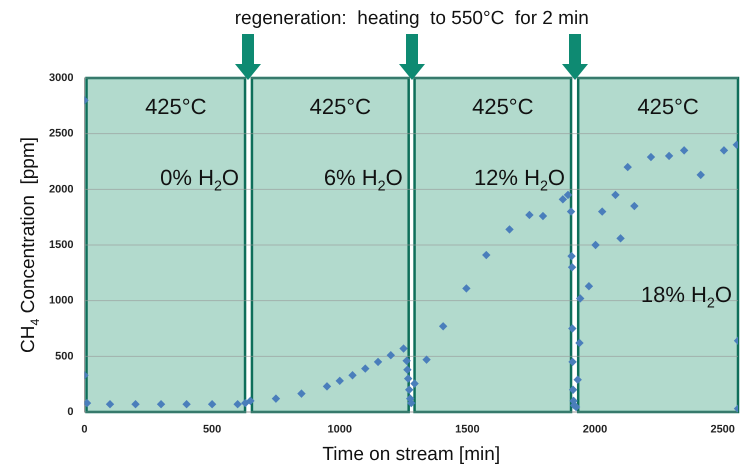 This screenshot has height=474, width=743. What do you see at coordinates (61, 245) in the screenshot?
I see `y-tick-label: 1500` at bounding box center [61, 245].